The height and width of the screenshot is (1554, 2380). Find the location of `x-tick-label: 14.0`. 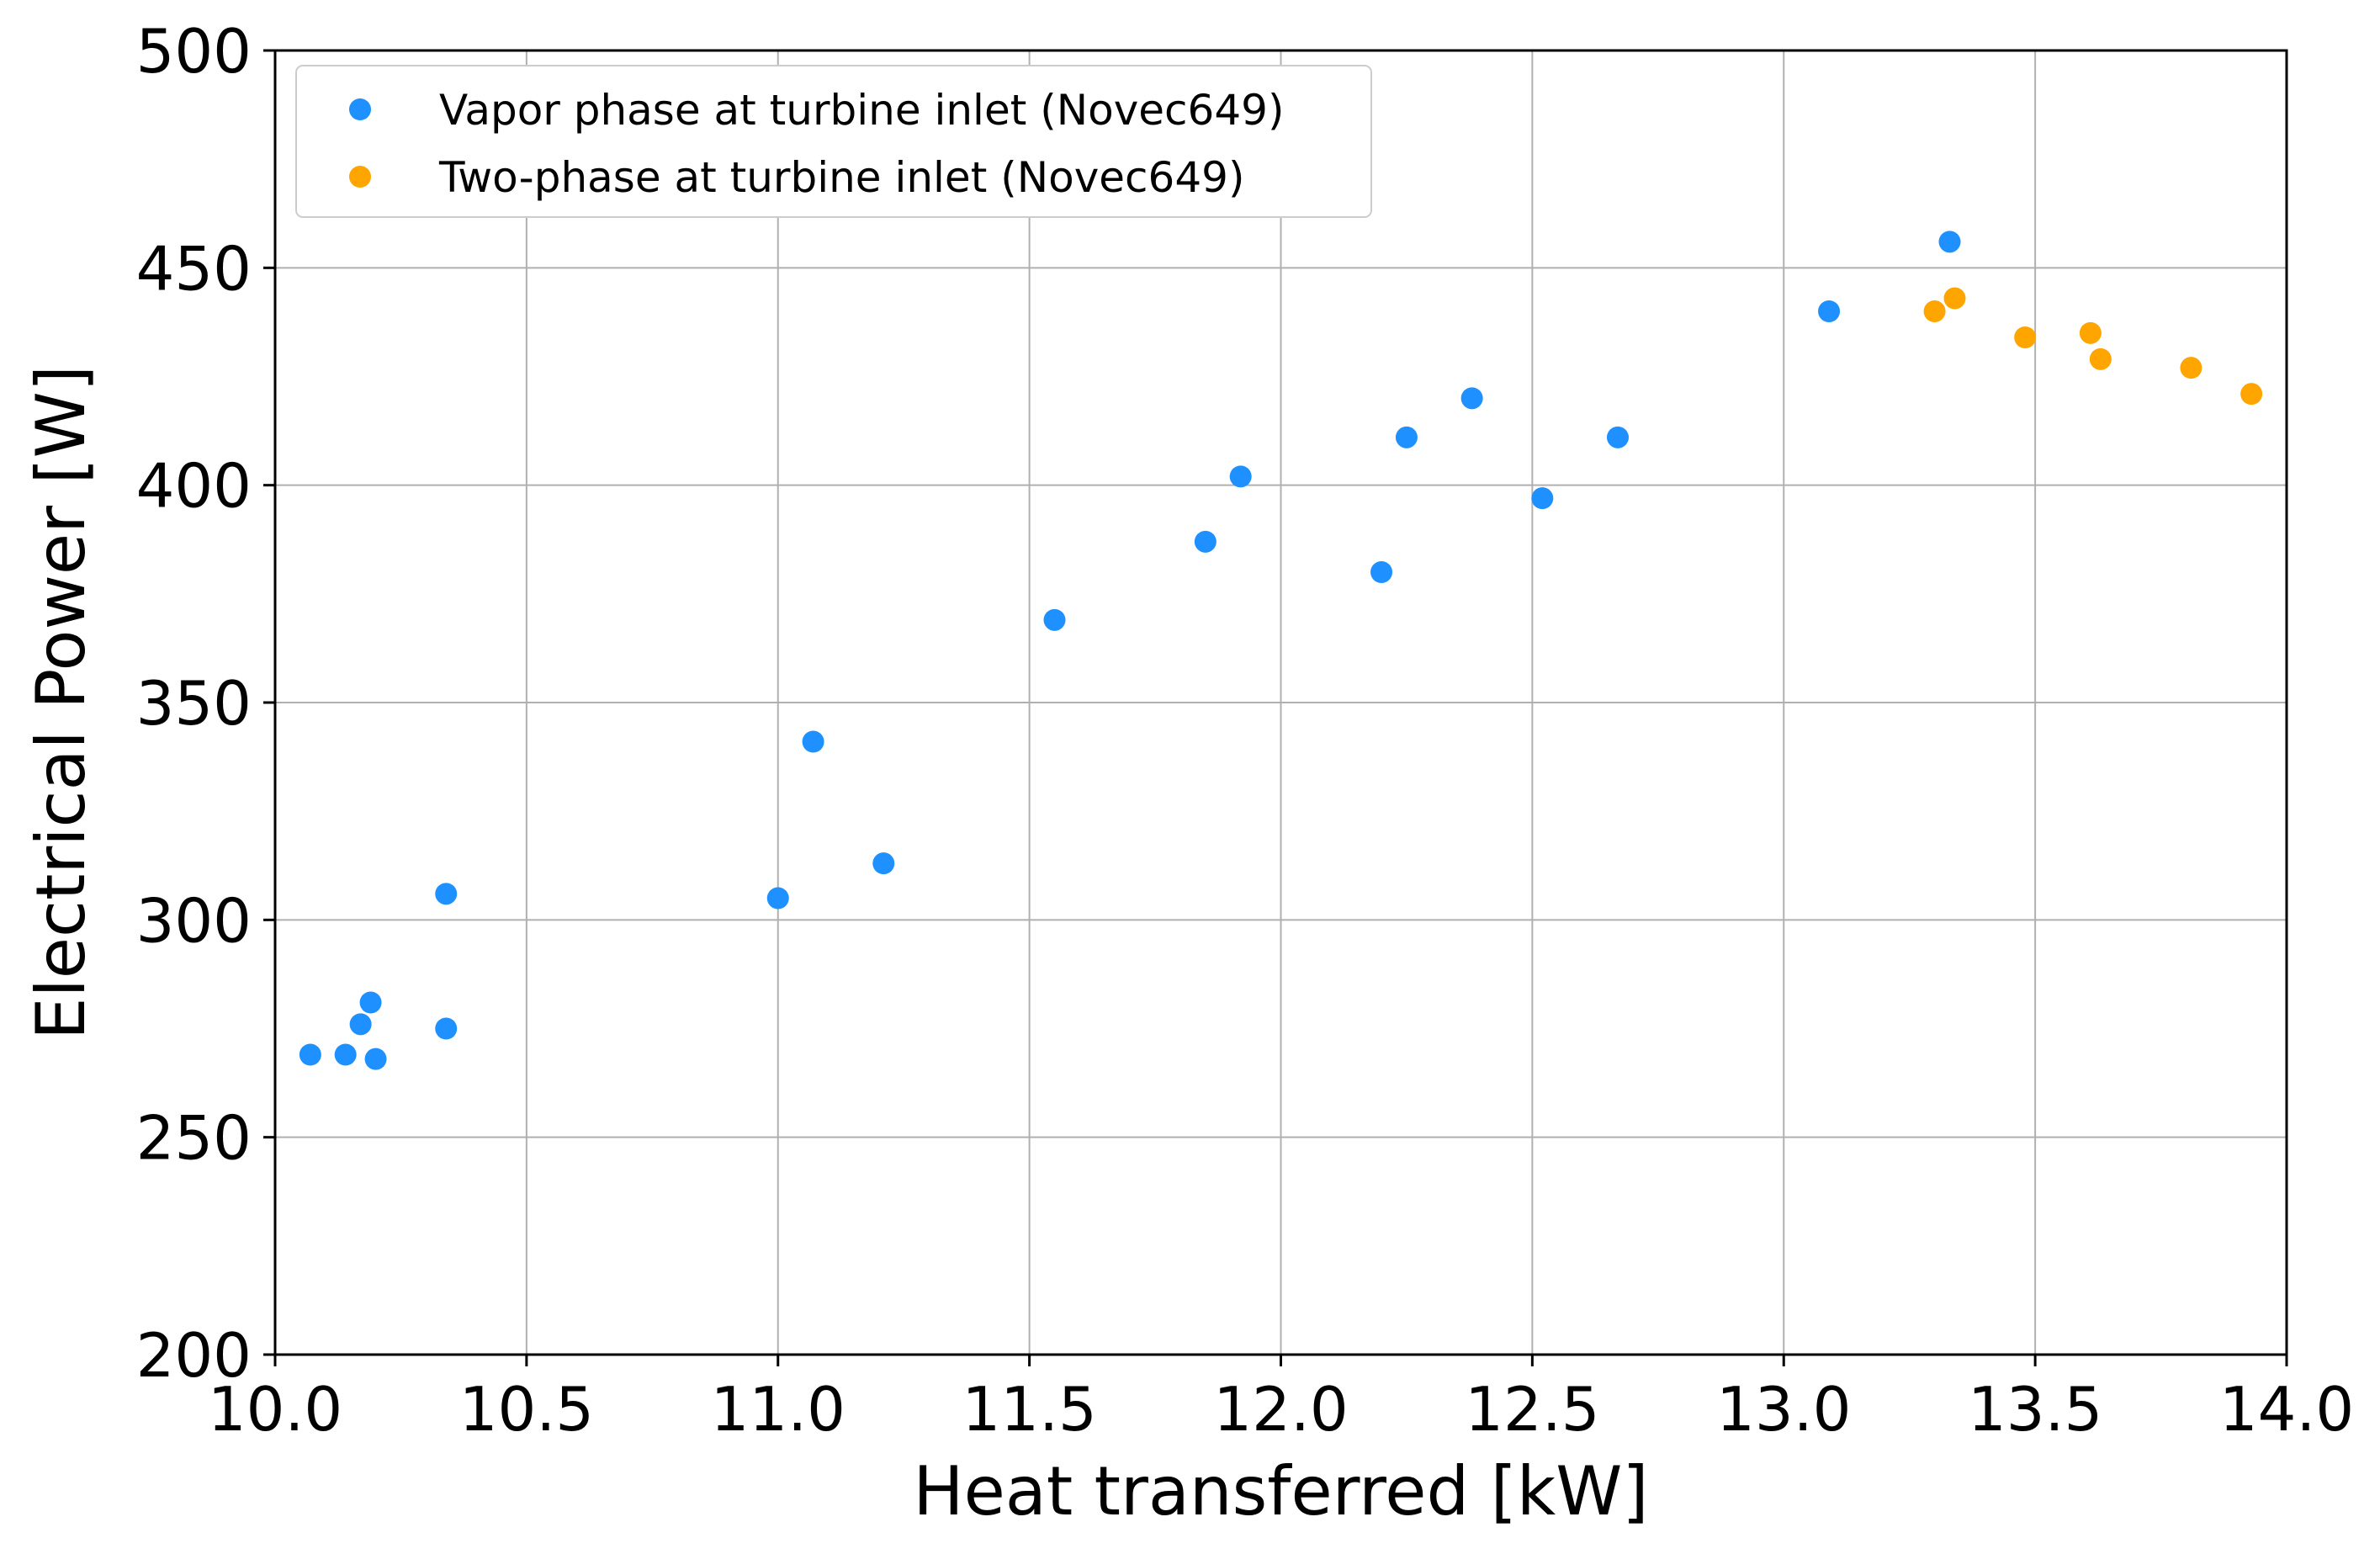

x-tick-label: 14.0 is located at coordinates (2287, 1409).